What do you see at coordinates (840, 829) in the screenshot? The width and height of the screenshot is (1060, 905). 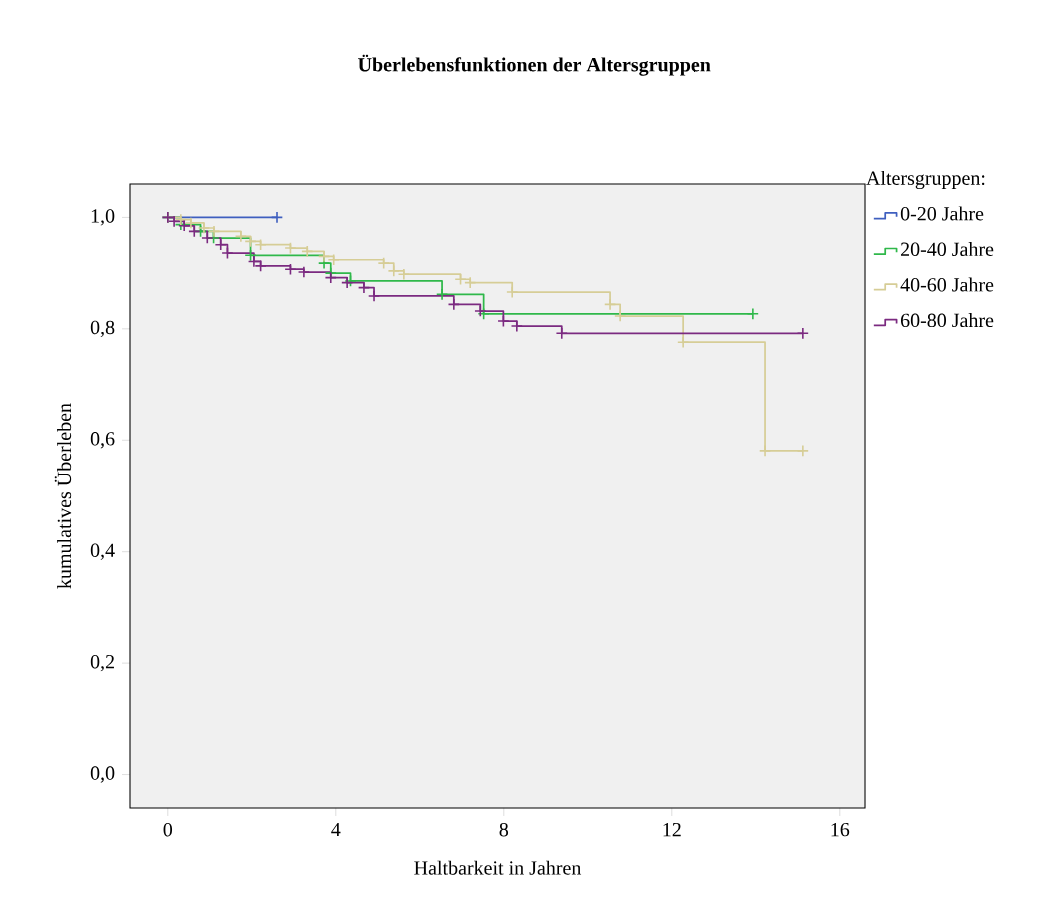 I see `x-tick-label: 16` at bounding box center [840, 829].